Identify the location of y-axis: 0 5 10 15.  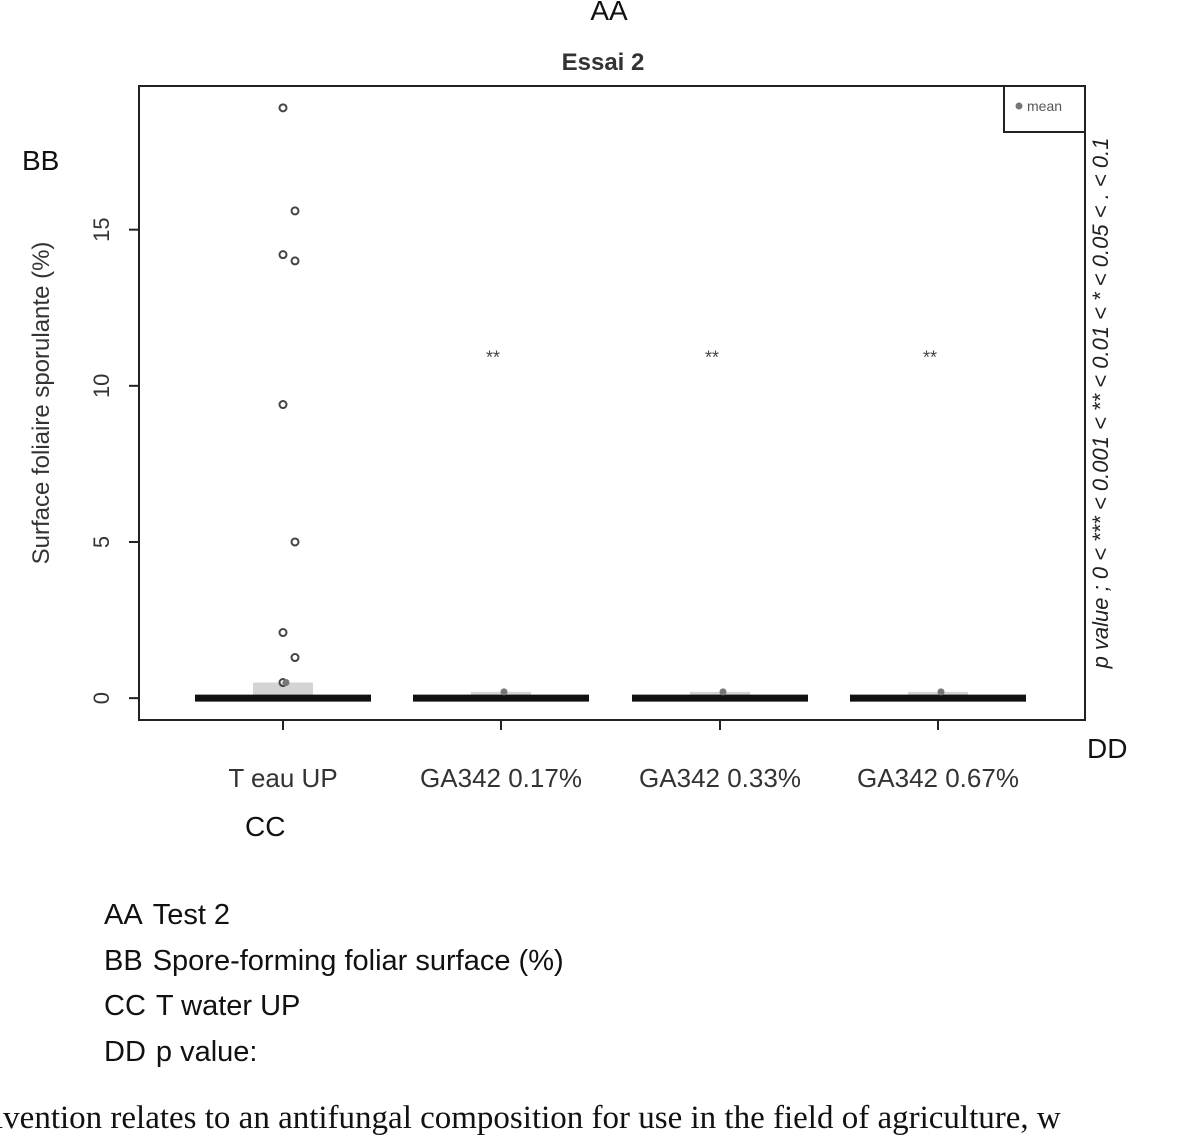
(114, 460).